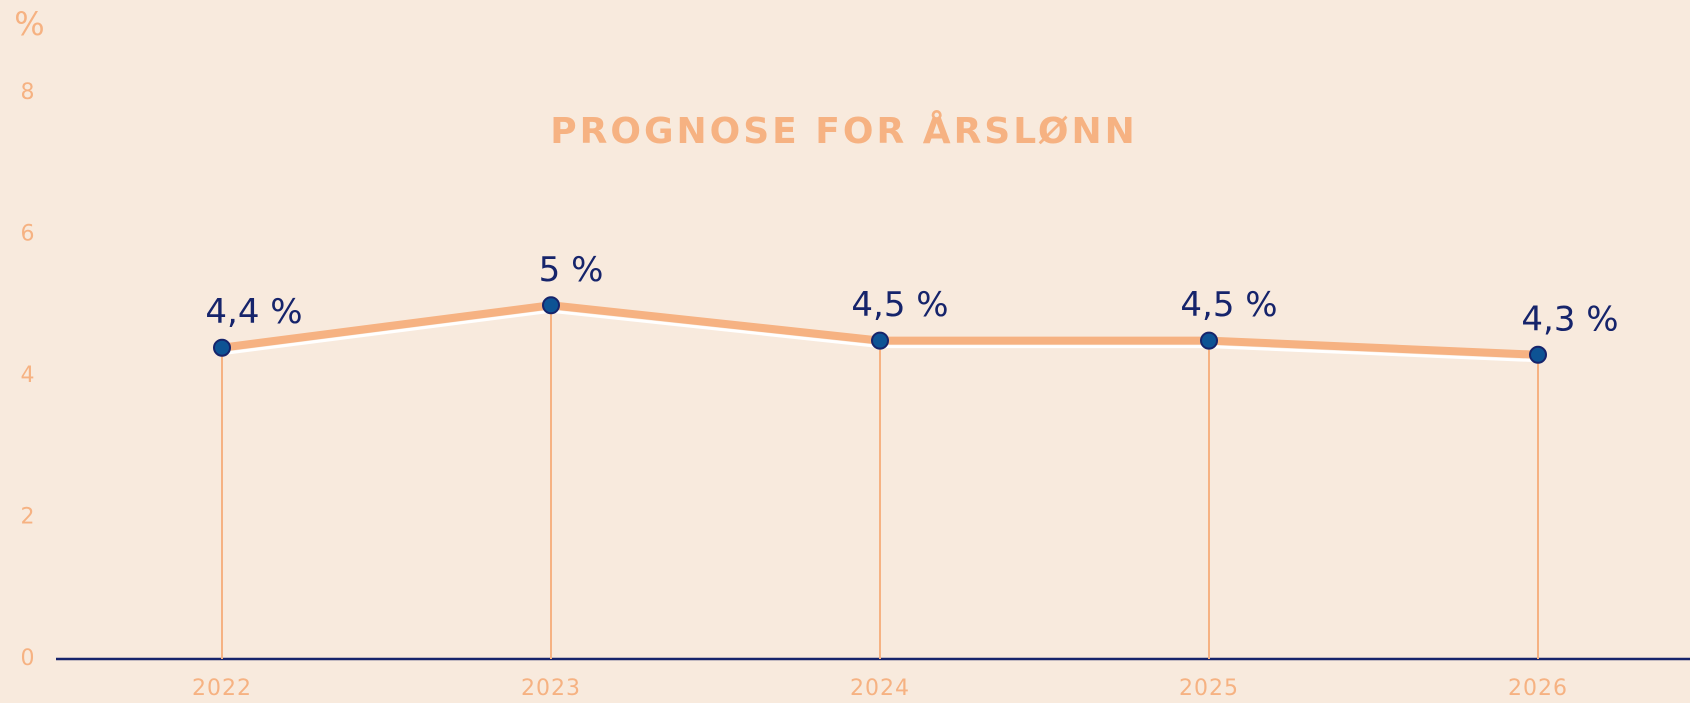 Image resolution: width=1690 pixels, height=703 pixels. I want to click on x-tick-label: 2023, so click(551, 688).